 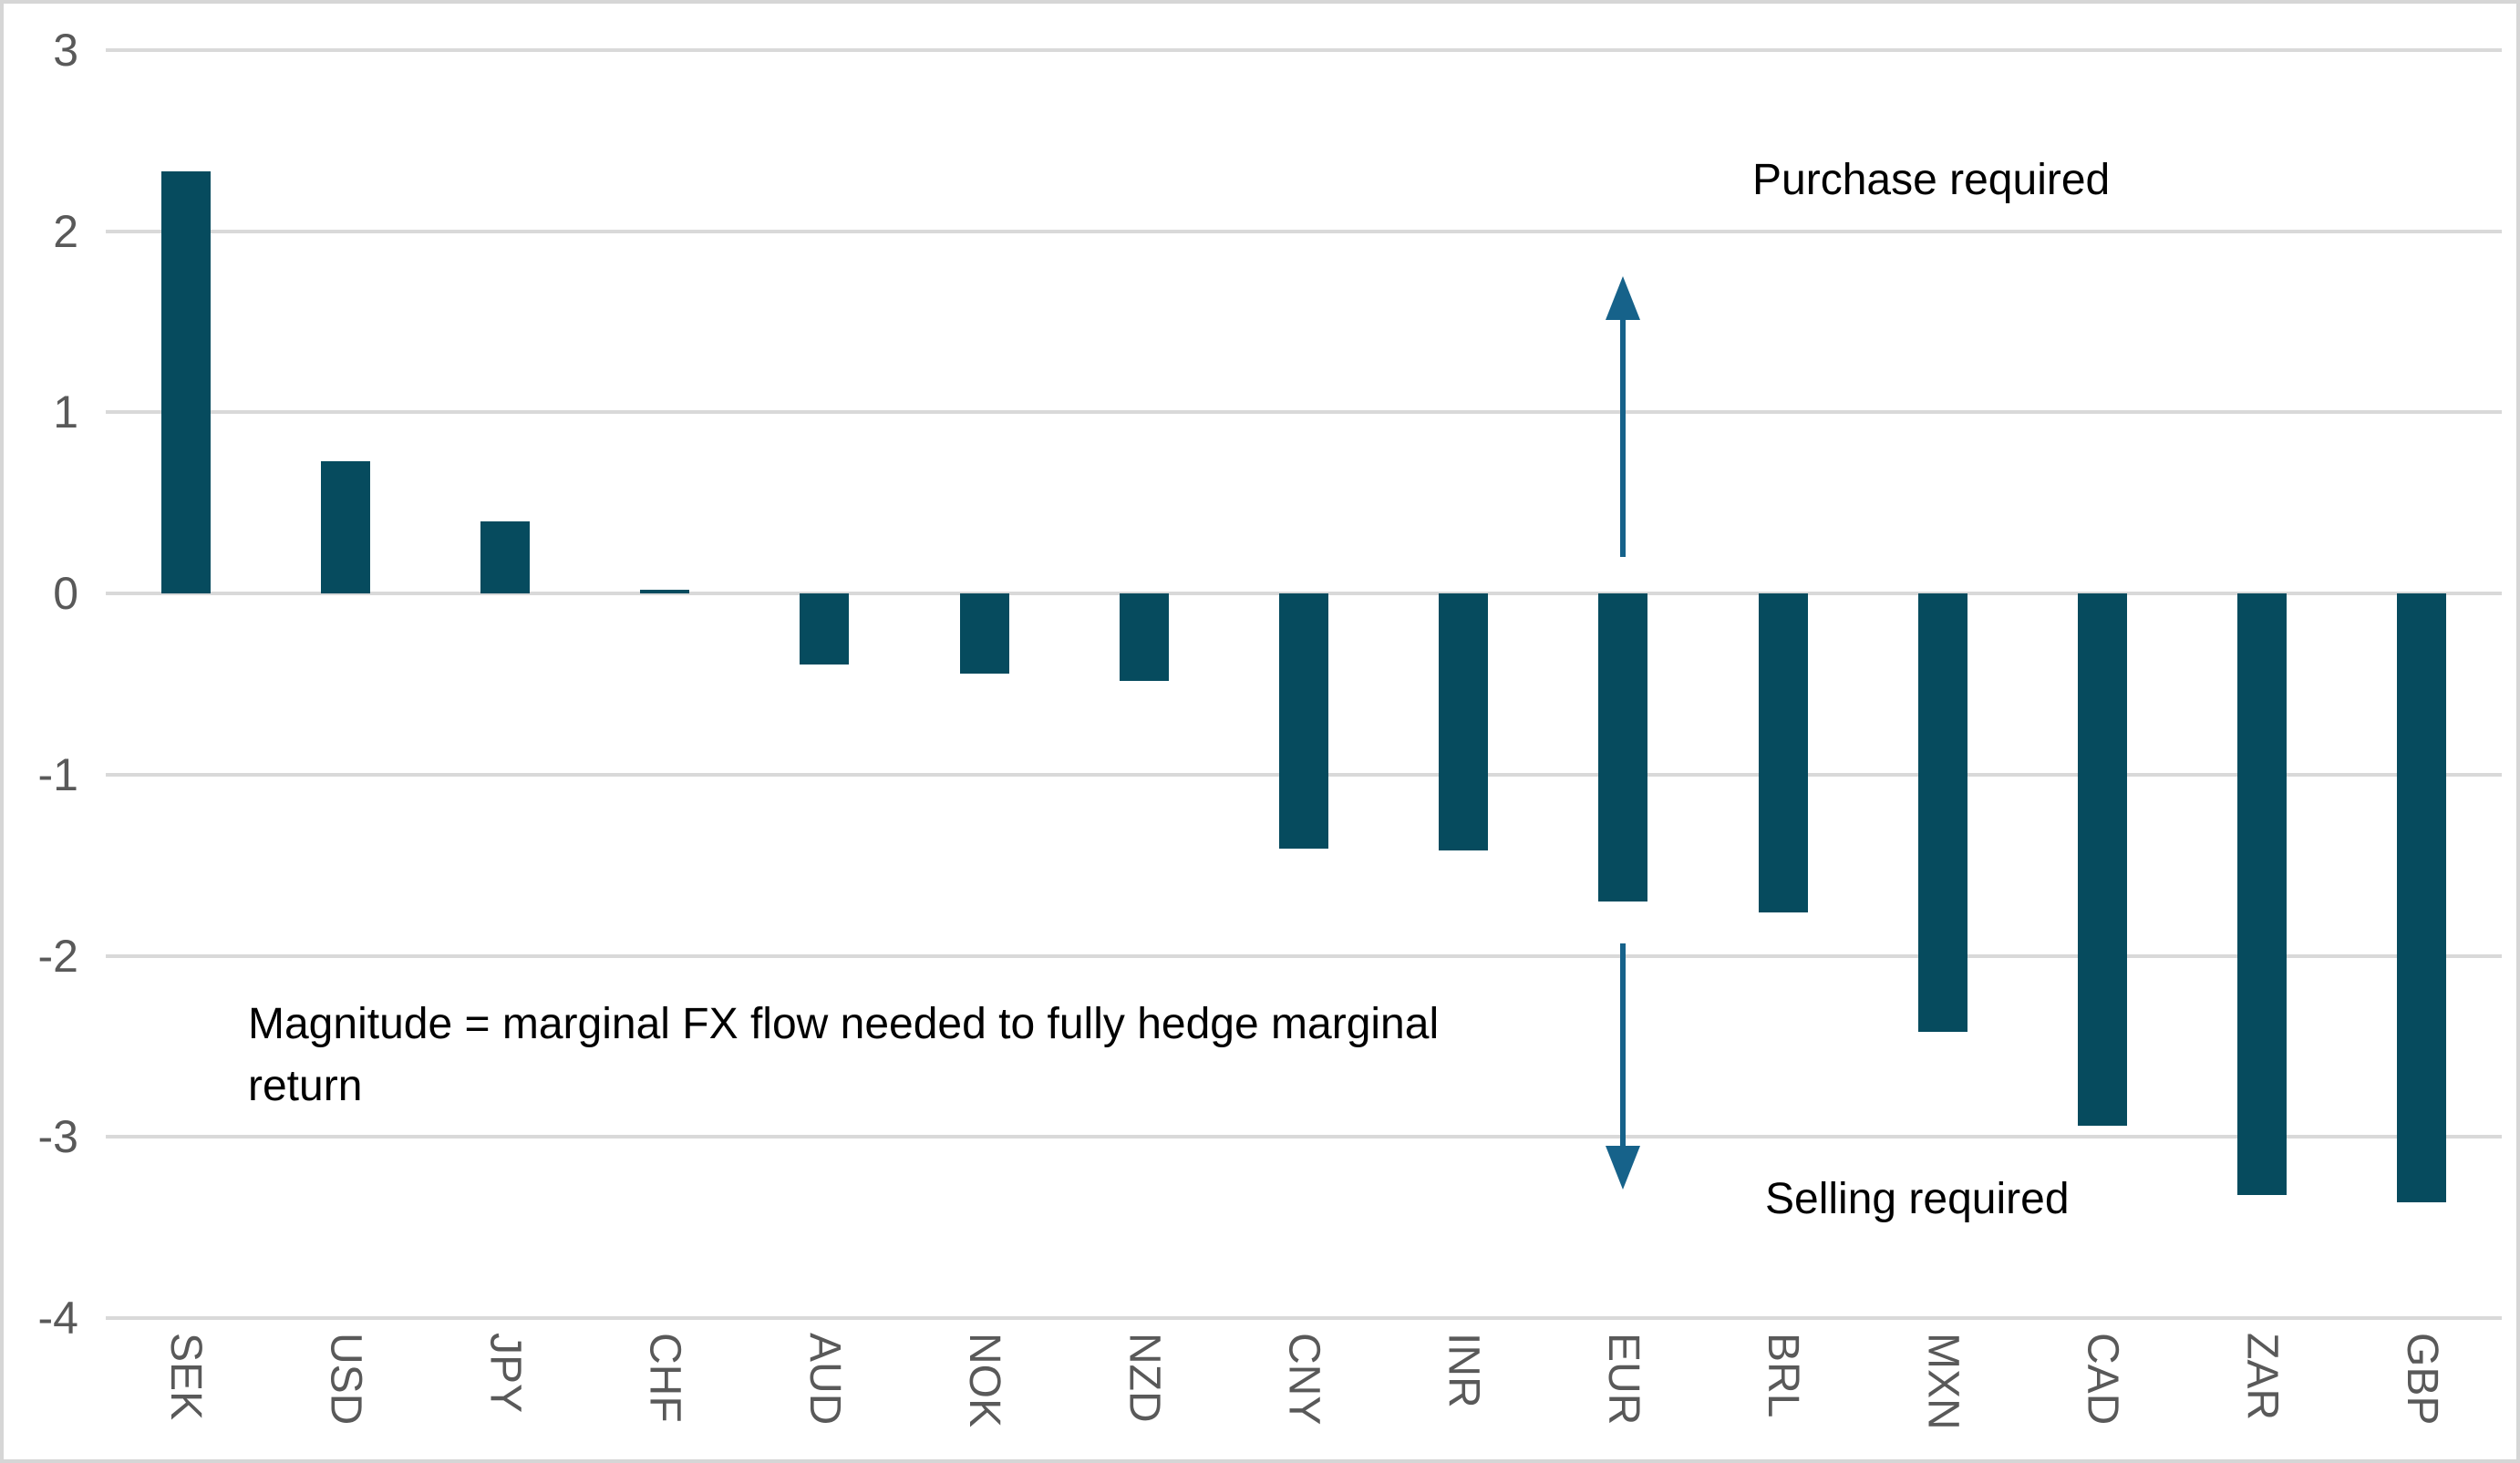 I want to click on purchase-up-arrow-shaft, so click(x=1623, y=439).